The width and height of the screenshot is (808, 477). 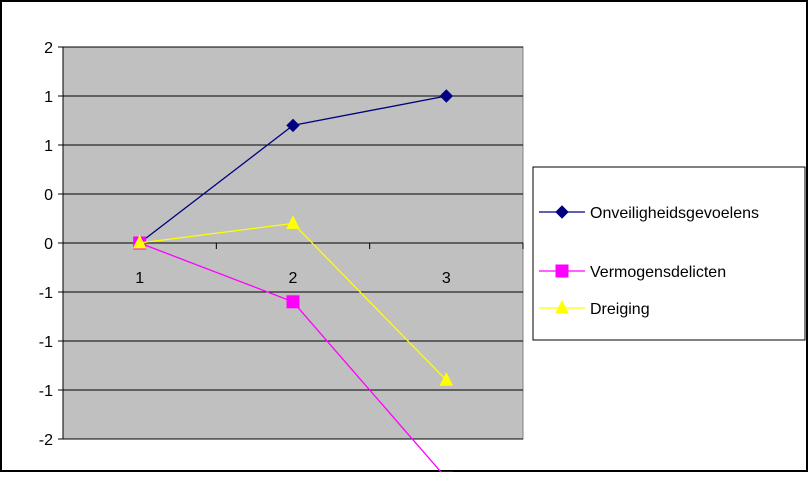 I want to click on y-tick-label: -2, so click(x=46, y=440).